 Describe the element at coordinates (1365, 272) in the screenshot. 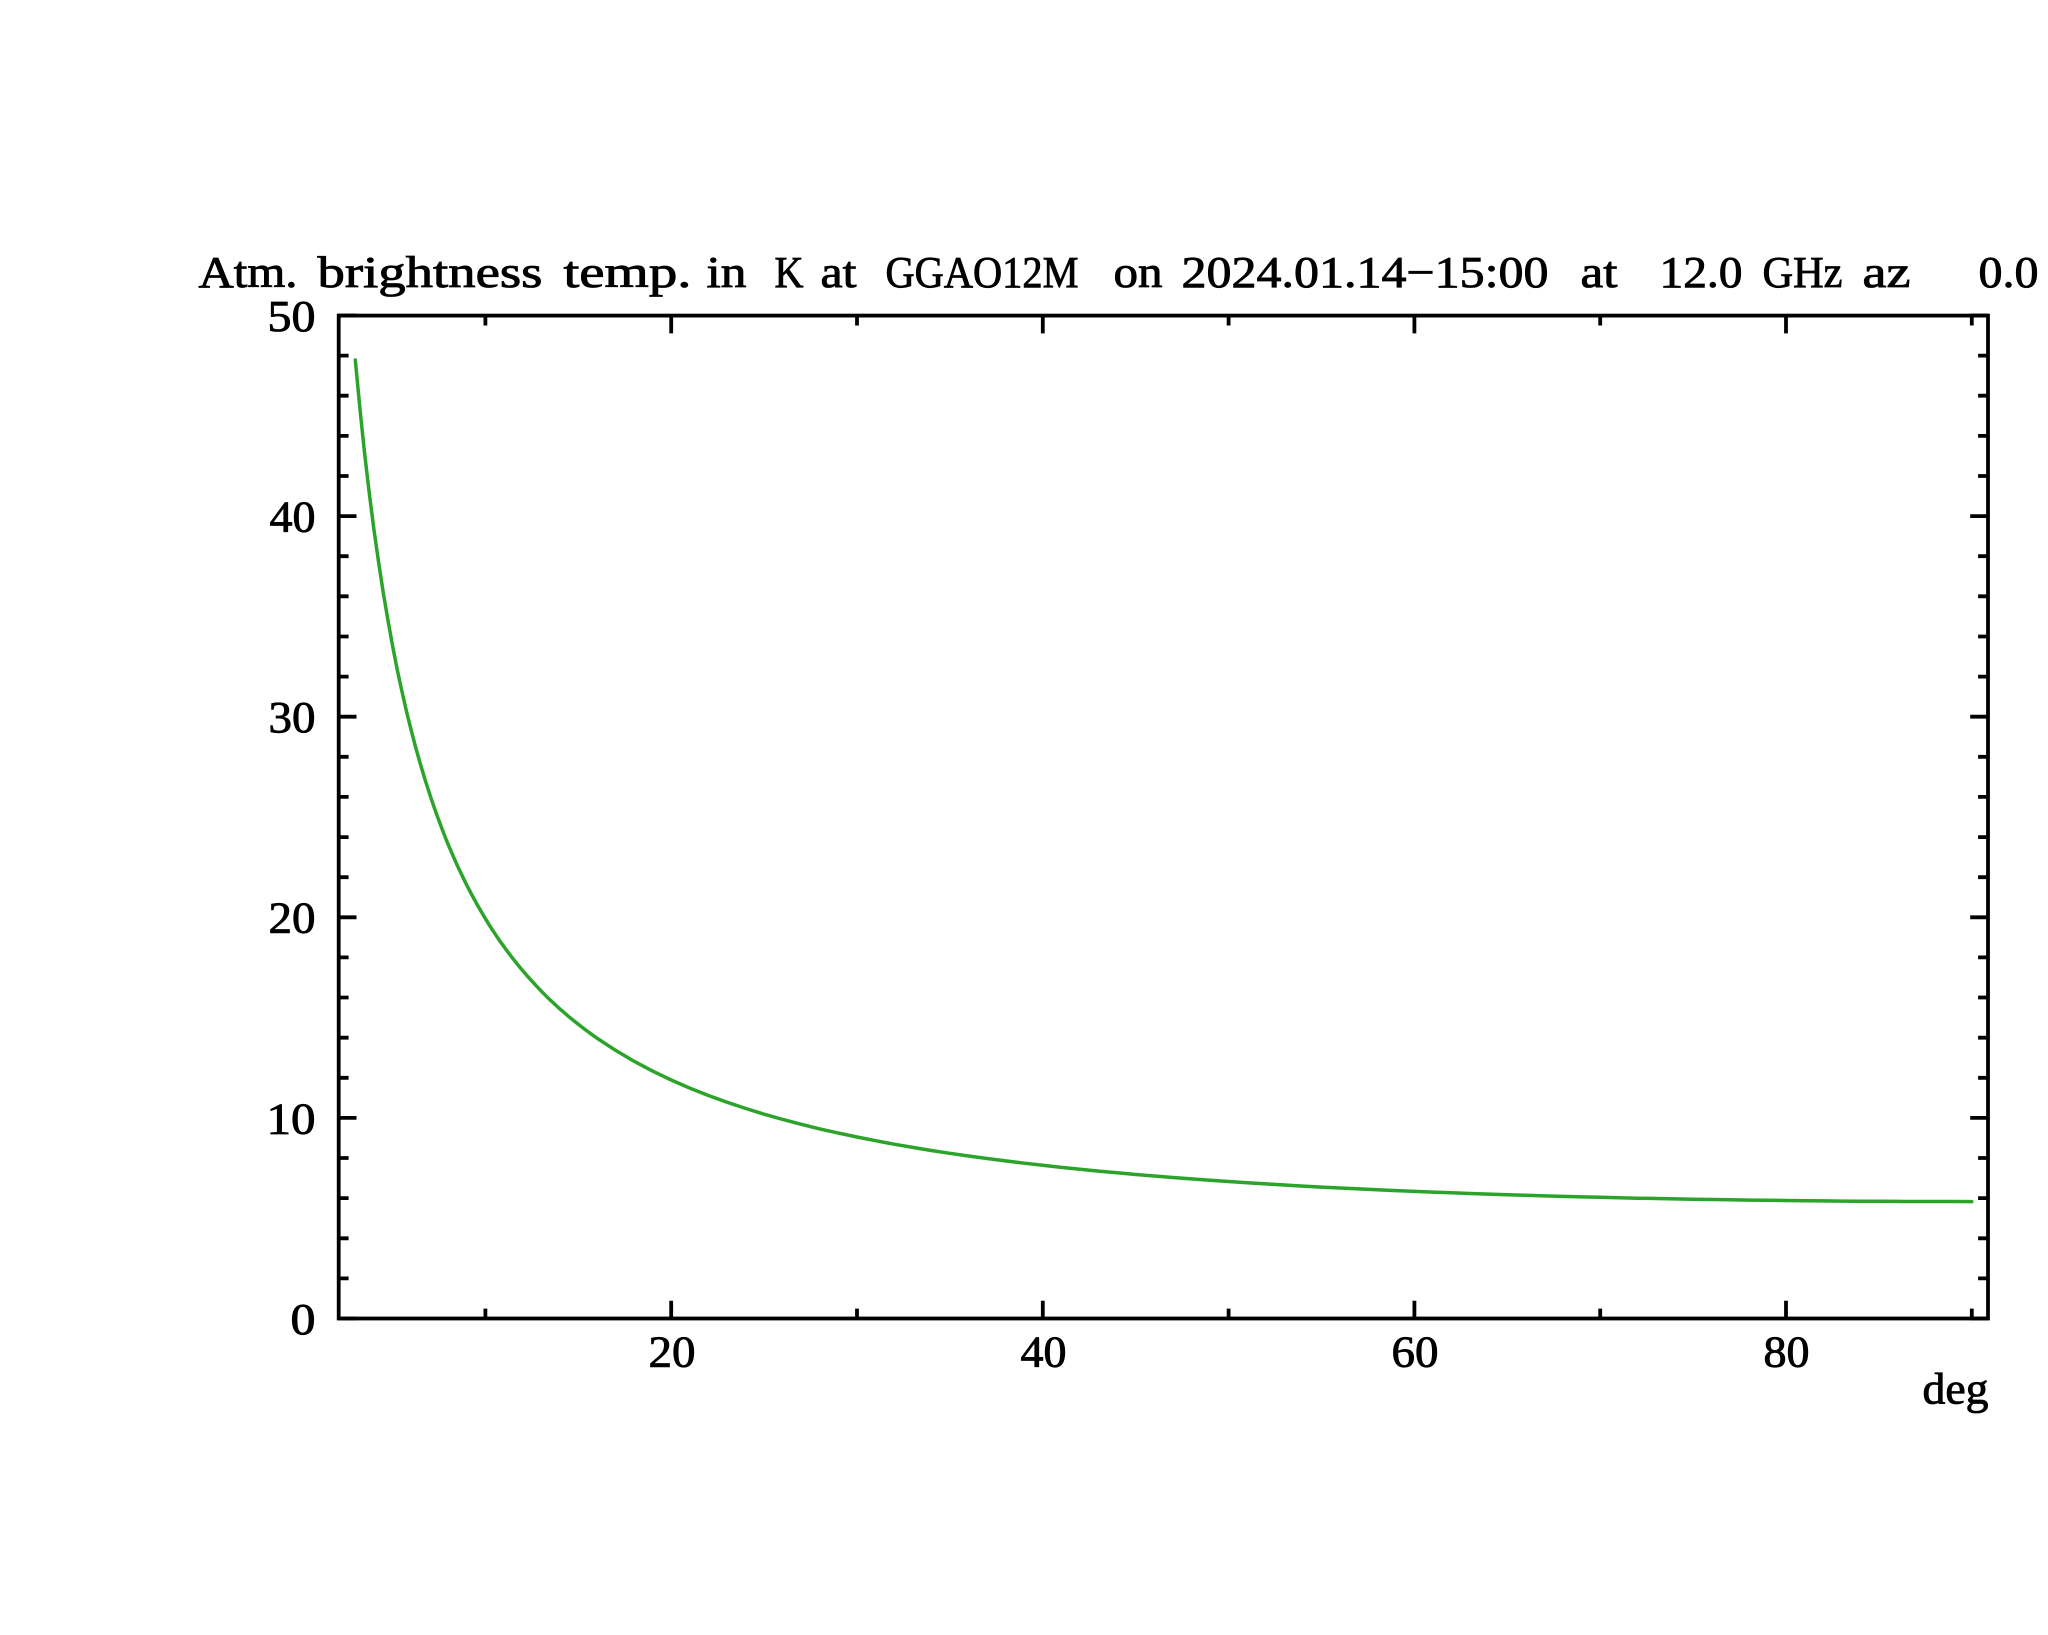

I see `svg-text: 2024.01.14−15:00` at that location.